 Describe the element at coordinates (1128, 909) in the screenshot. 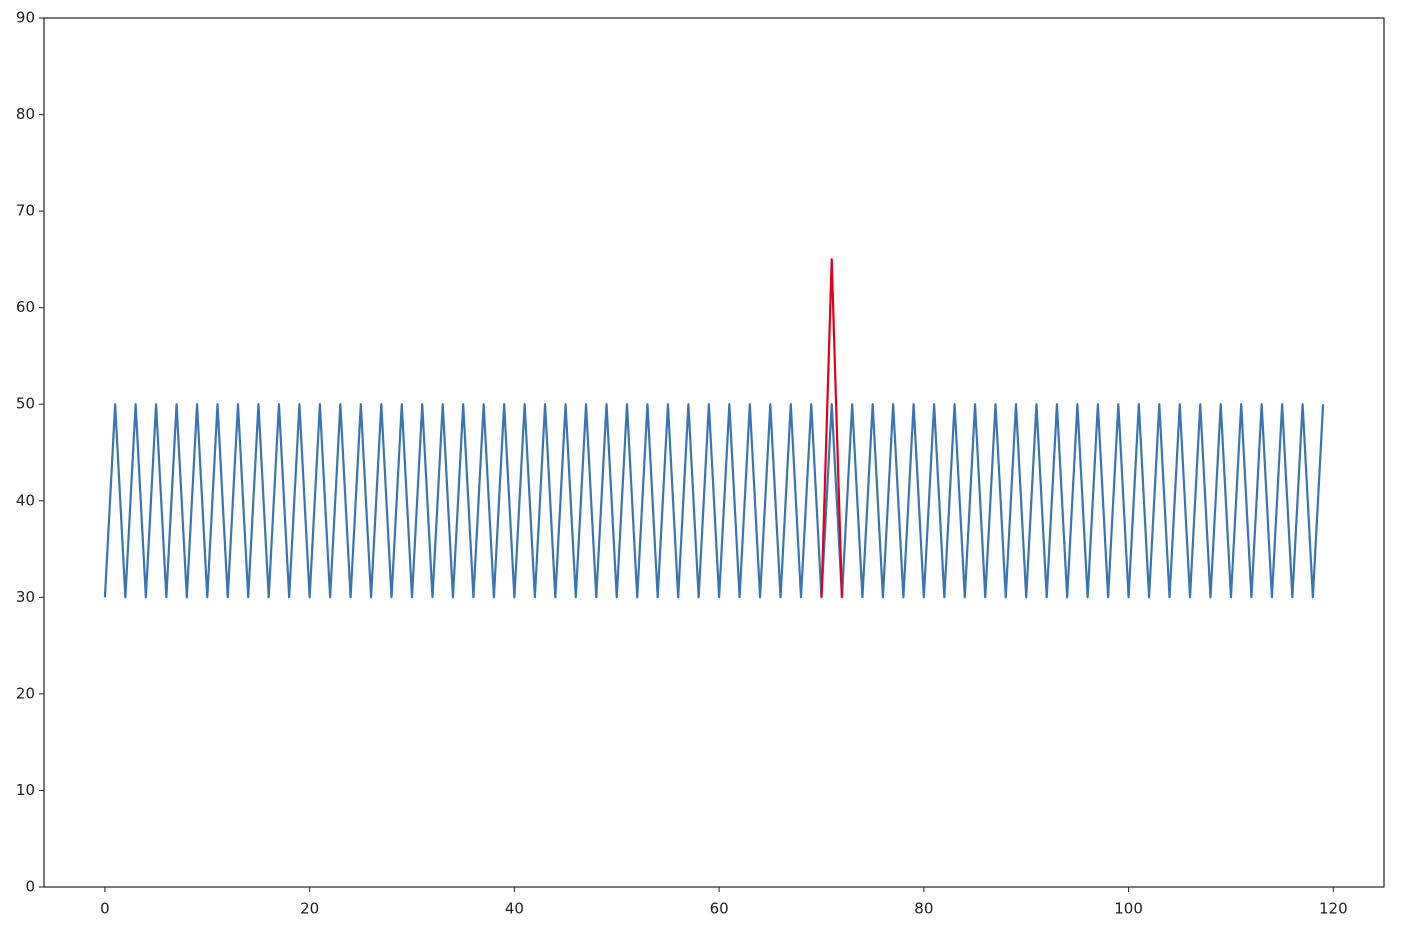

I see `x-tick-label: 100` at that location.